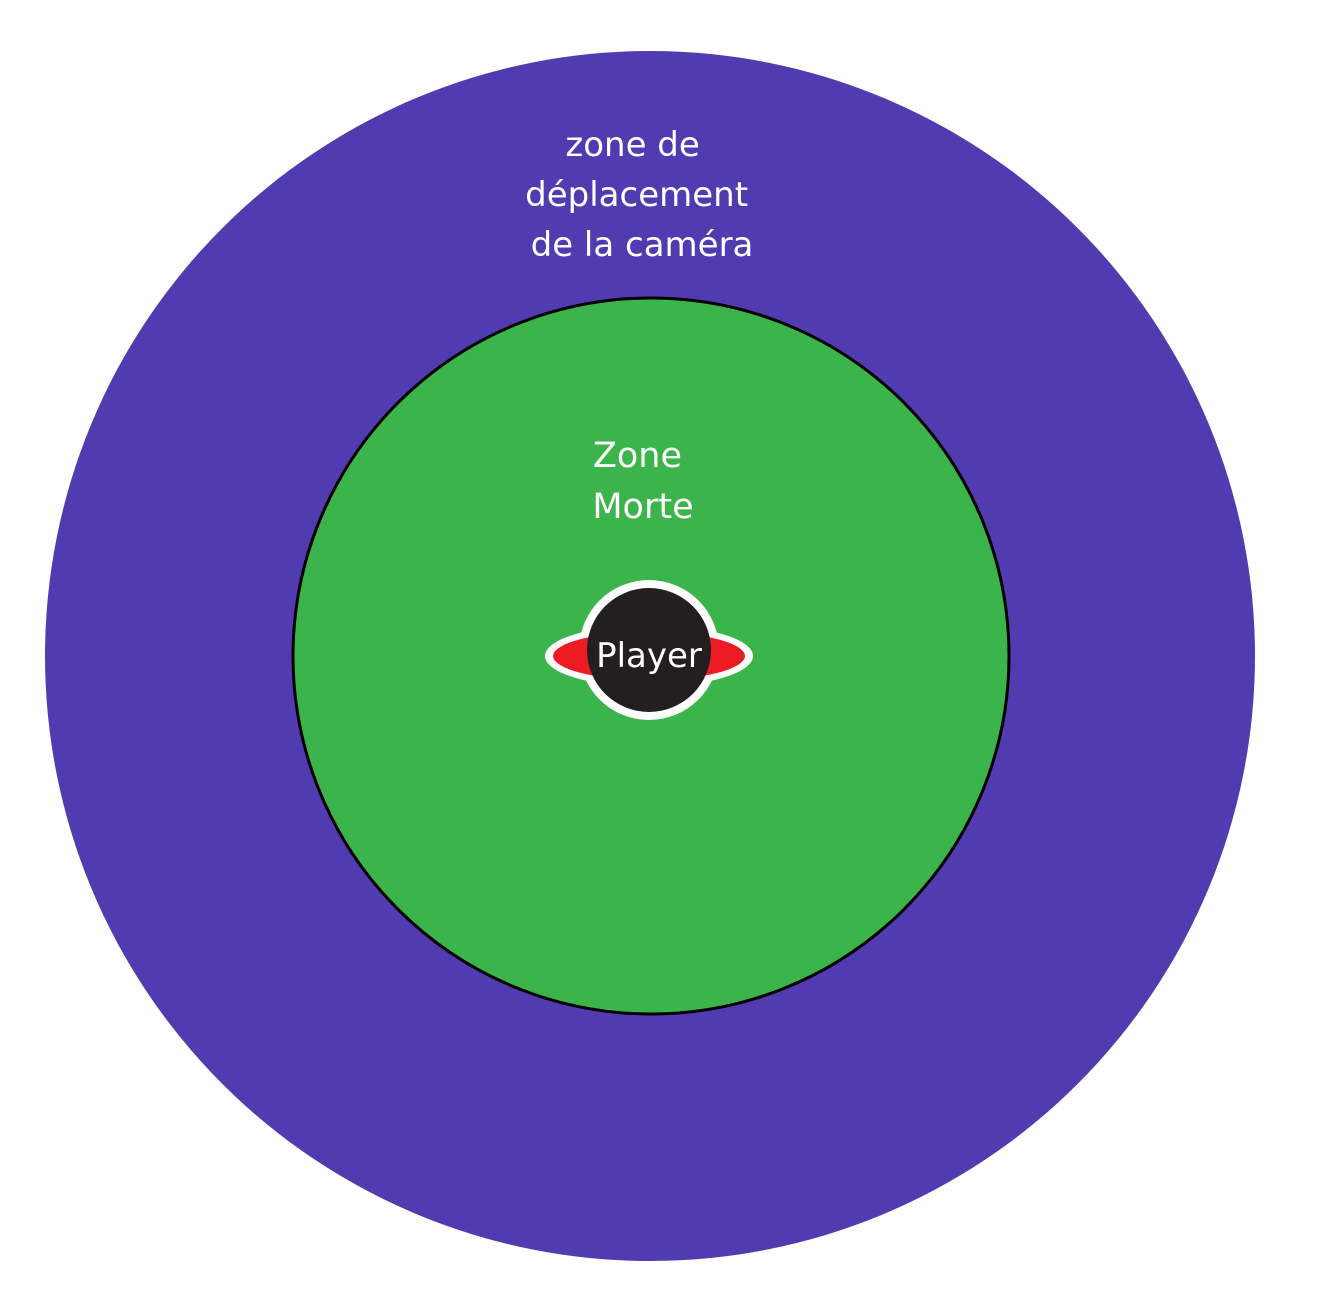 This screenshot has width=1325, height=1312. I want to click on dead-zone-label-line-1: Zone, so click(637, 456).